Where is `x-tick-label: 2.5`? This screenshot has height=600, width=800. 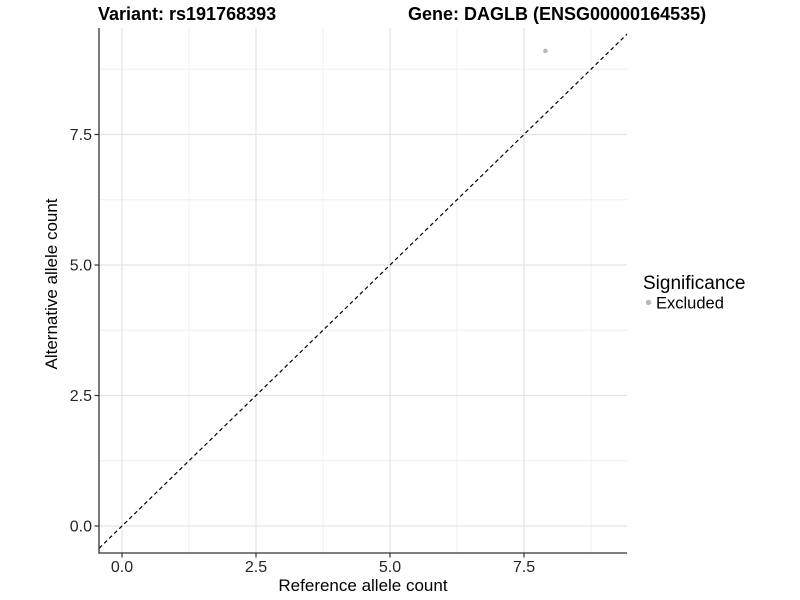 x-tick-label: 2.5 is located at coordinates (256, 567).